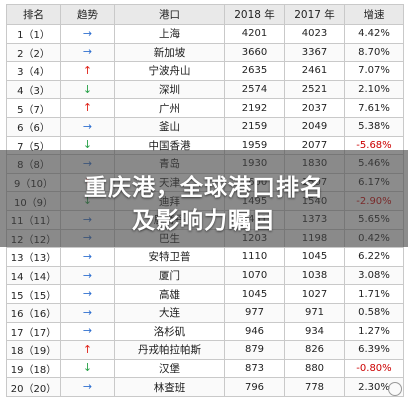 Image resolution: width=408 pixels, height=400 pixels. I want to click on rank-cell: 1（1）, so click(33, 34).